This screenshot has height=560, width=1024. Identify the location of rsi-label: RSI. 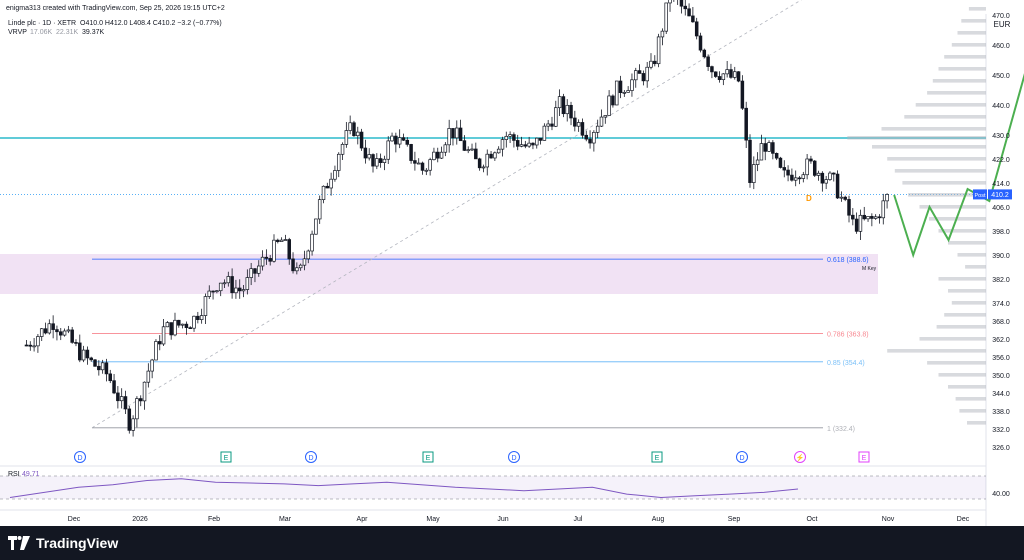
(14, 474).